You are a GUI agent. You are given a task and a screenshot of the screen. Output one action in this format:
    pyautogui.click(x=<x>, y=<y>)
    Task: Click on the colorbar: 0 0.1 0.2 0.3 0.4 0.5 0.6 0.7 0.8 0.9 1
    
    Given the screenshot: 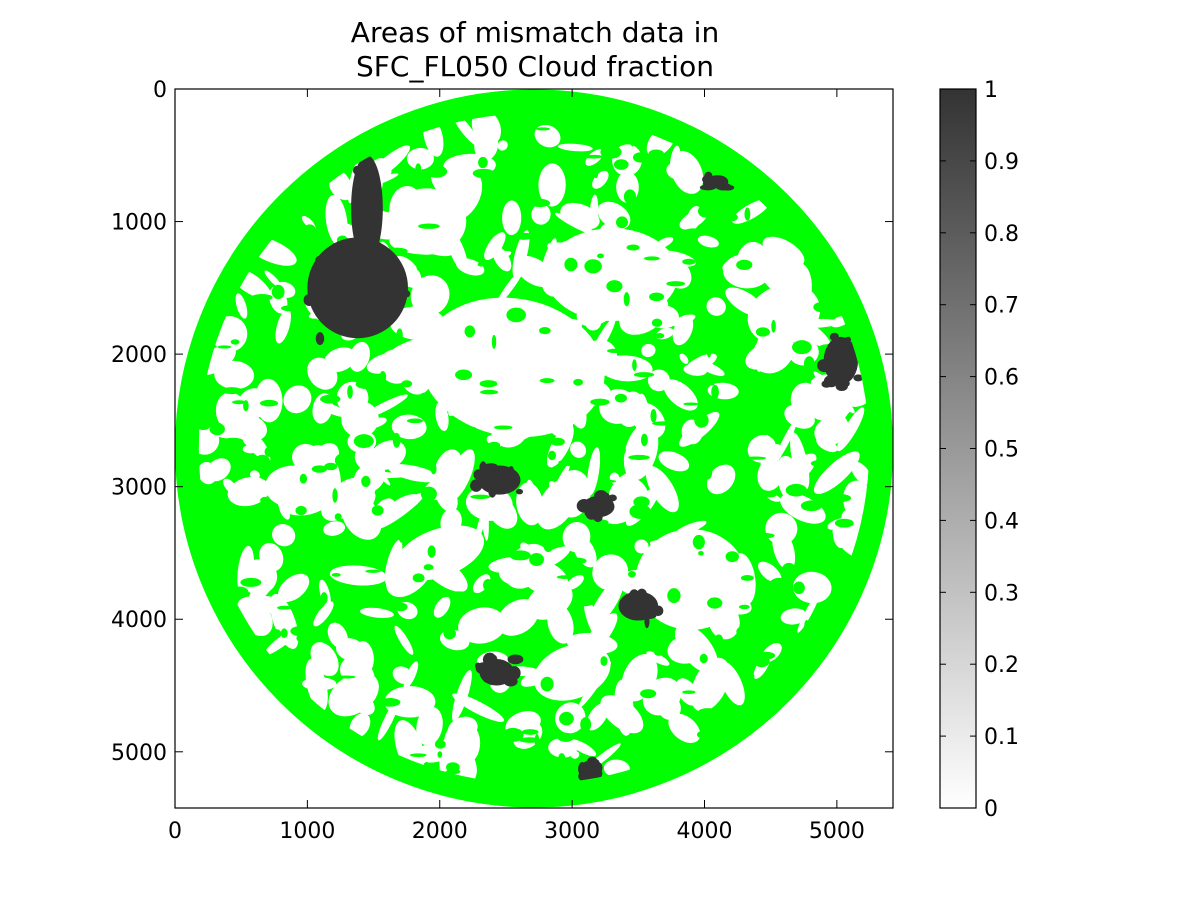 What is the action you would take?
    pyautogui.click(x=979, y=450)
    